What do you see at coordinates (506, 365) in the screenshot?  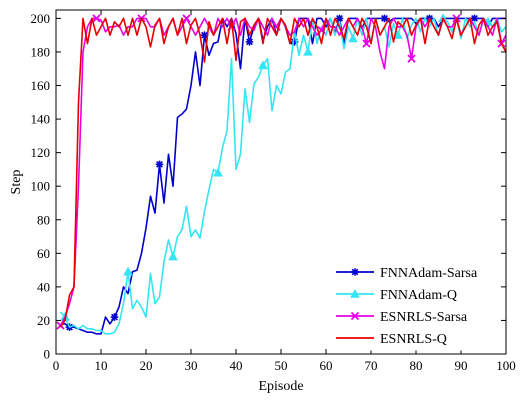 I see `x-tick-label: 100` at bounding box center [506, 365].